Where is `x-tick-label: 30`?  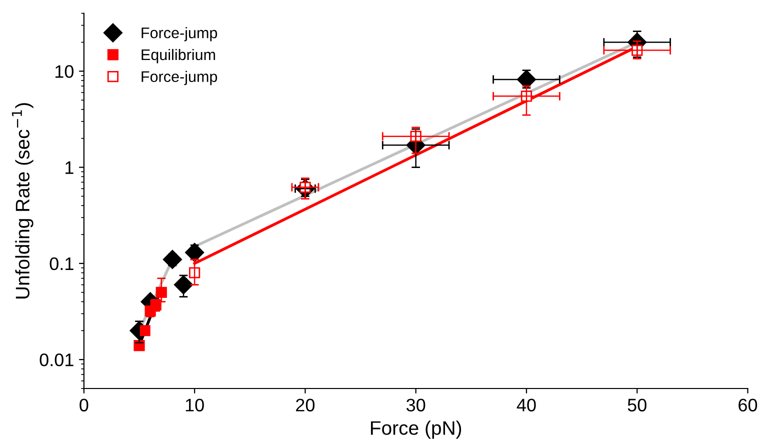
x-tick-label: 30 is located at coordinates (416, 405).